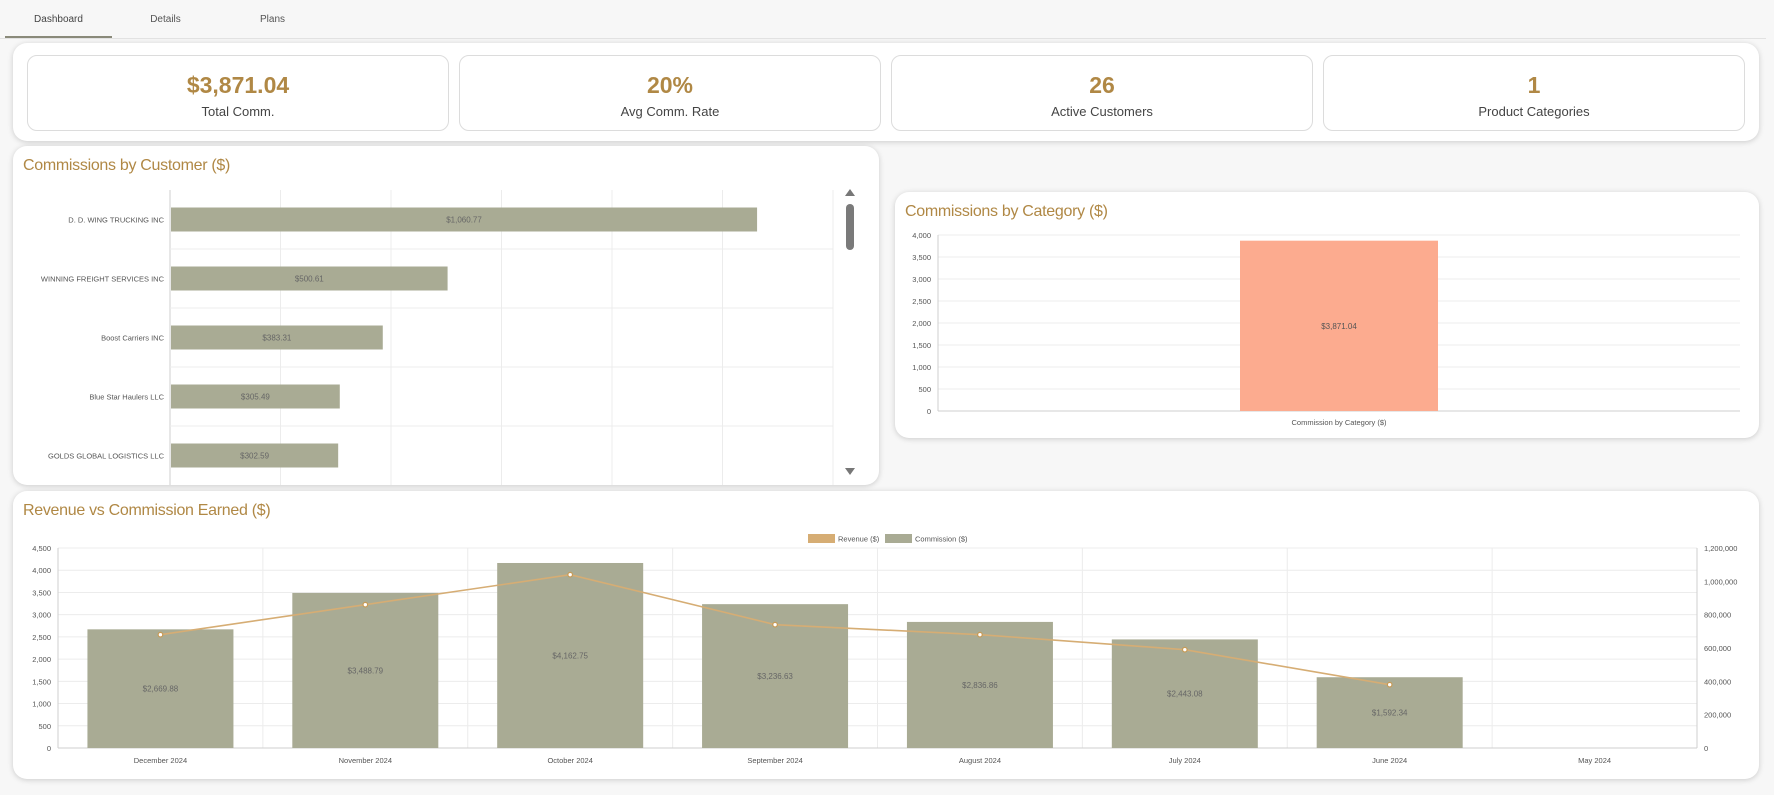 Image resolution: width=1774 pixels, height=795 pixels. I want to click on scroll-up-arrow-icon, so click(850, 192).